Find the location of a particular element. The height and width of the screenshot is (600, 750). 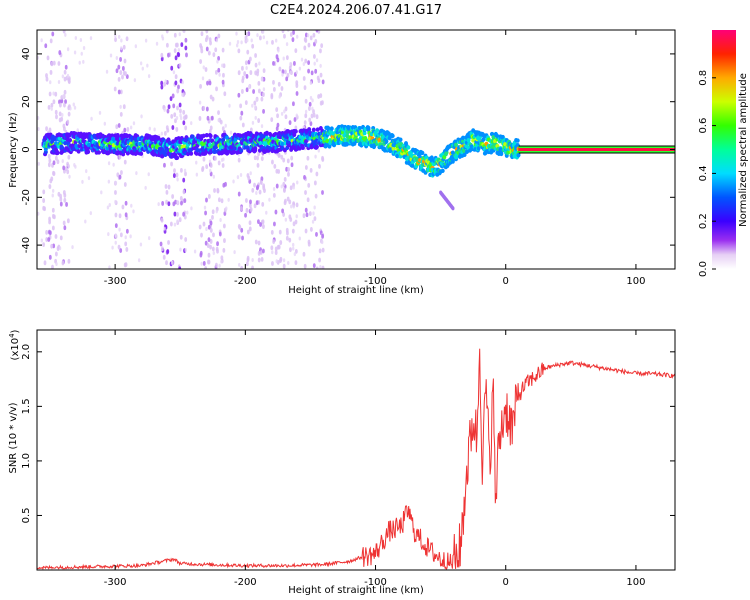

colorbar-ticks: 0.0 0.2 0.4 0.6 0.8 is located at coordinates (707, 173).